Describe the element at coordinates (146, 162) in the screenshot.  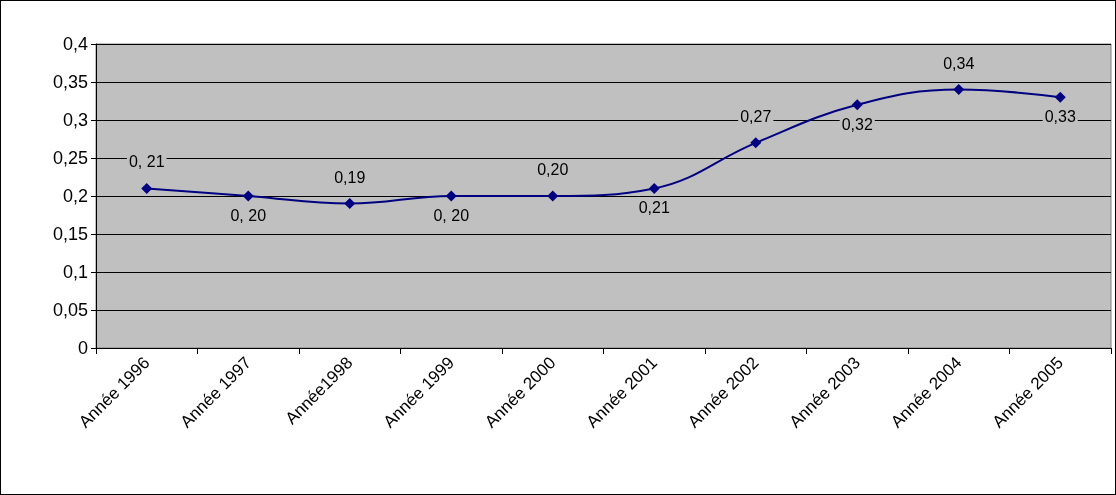
I see `data-label: 0, 21` at that location.